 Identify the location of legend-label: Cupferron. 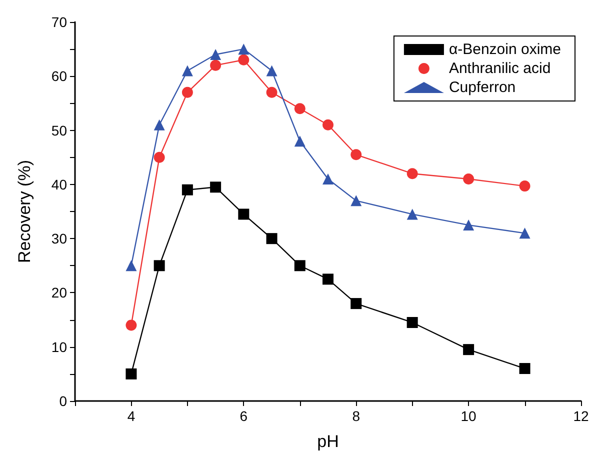
(482, 87).